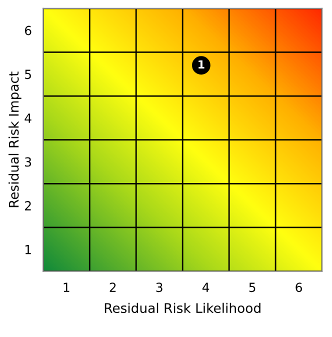  What do you see at coordinates (28, 162) in the screenshot?
I see `y-tick-label: 3` at bounding box center [28, 162].